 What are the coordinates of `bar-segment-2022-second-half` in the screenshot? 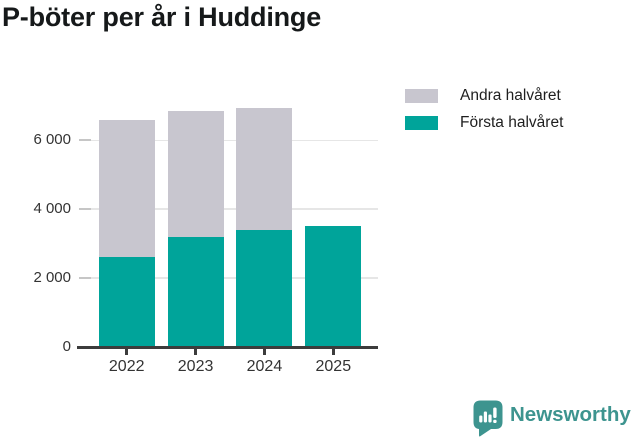 It's located at (126, 188).